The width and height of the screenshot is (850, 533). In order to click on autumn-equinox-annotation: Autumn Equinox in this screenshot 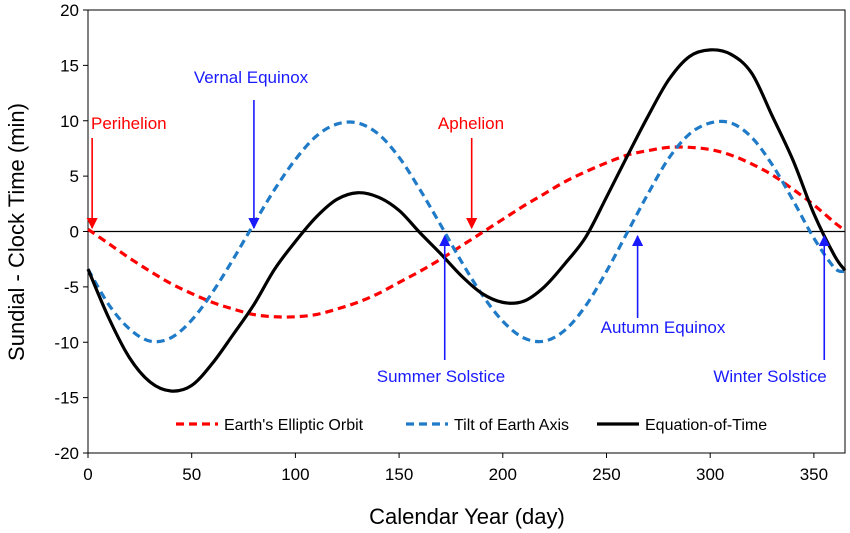, I will do `click(663, 285)`.